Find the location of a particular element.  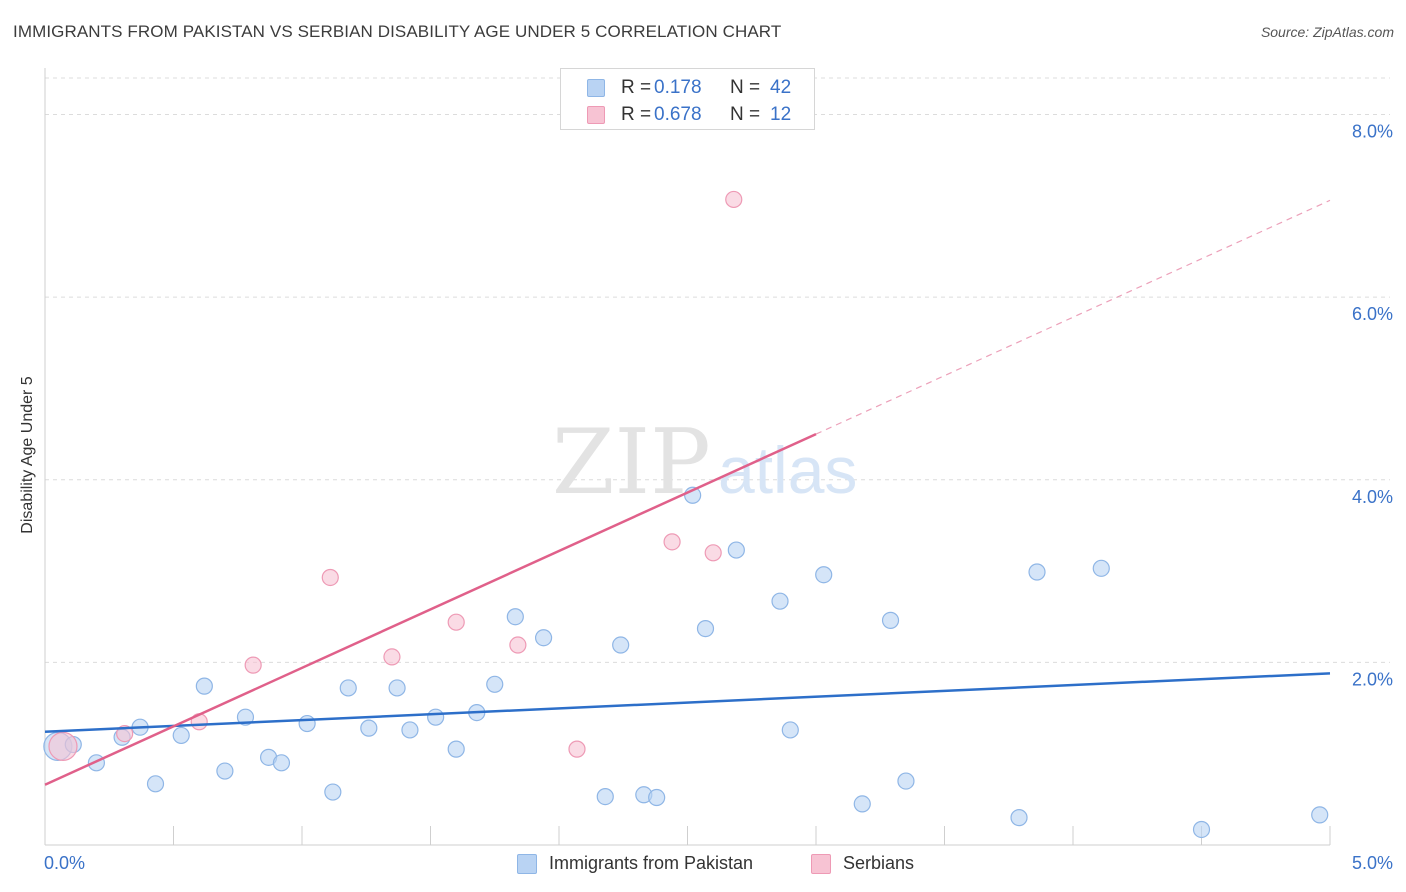

watermark-zip: ZIP is located at coordinates (631, 462).